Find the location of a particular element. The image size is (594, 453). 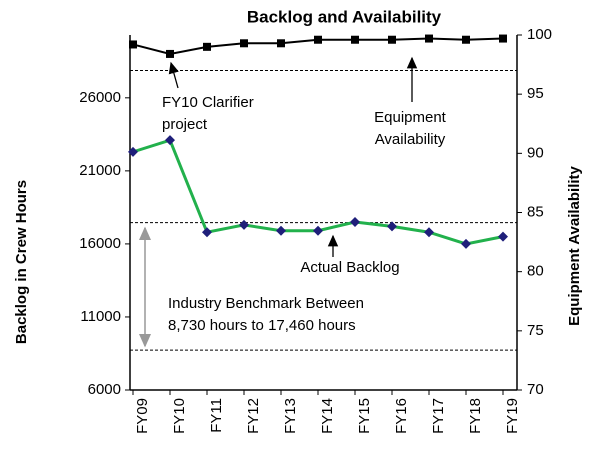

y-tick-label: 6000 is located at coordinates (104, 389).